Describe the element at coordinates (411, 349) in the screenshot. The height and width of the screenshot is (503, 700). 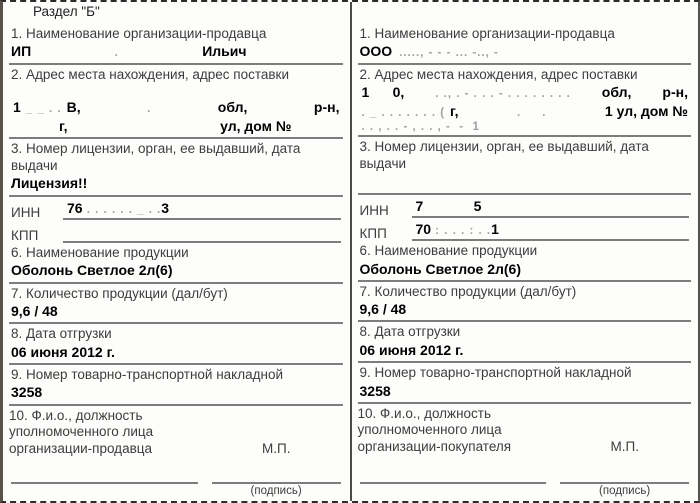
I see `buyer-shipdate-value: 06 июня 2012 г.` at that location.